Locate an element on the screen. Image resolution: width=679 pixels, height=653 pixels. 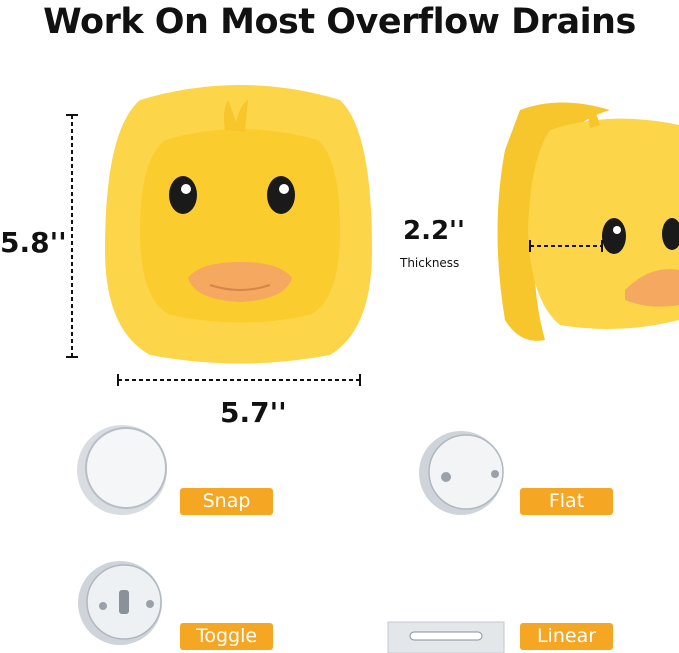
toggle-drain-cover is located at coordinates (120, 603).